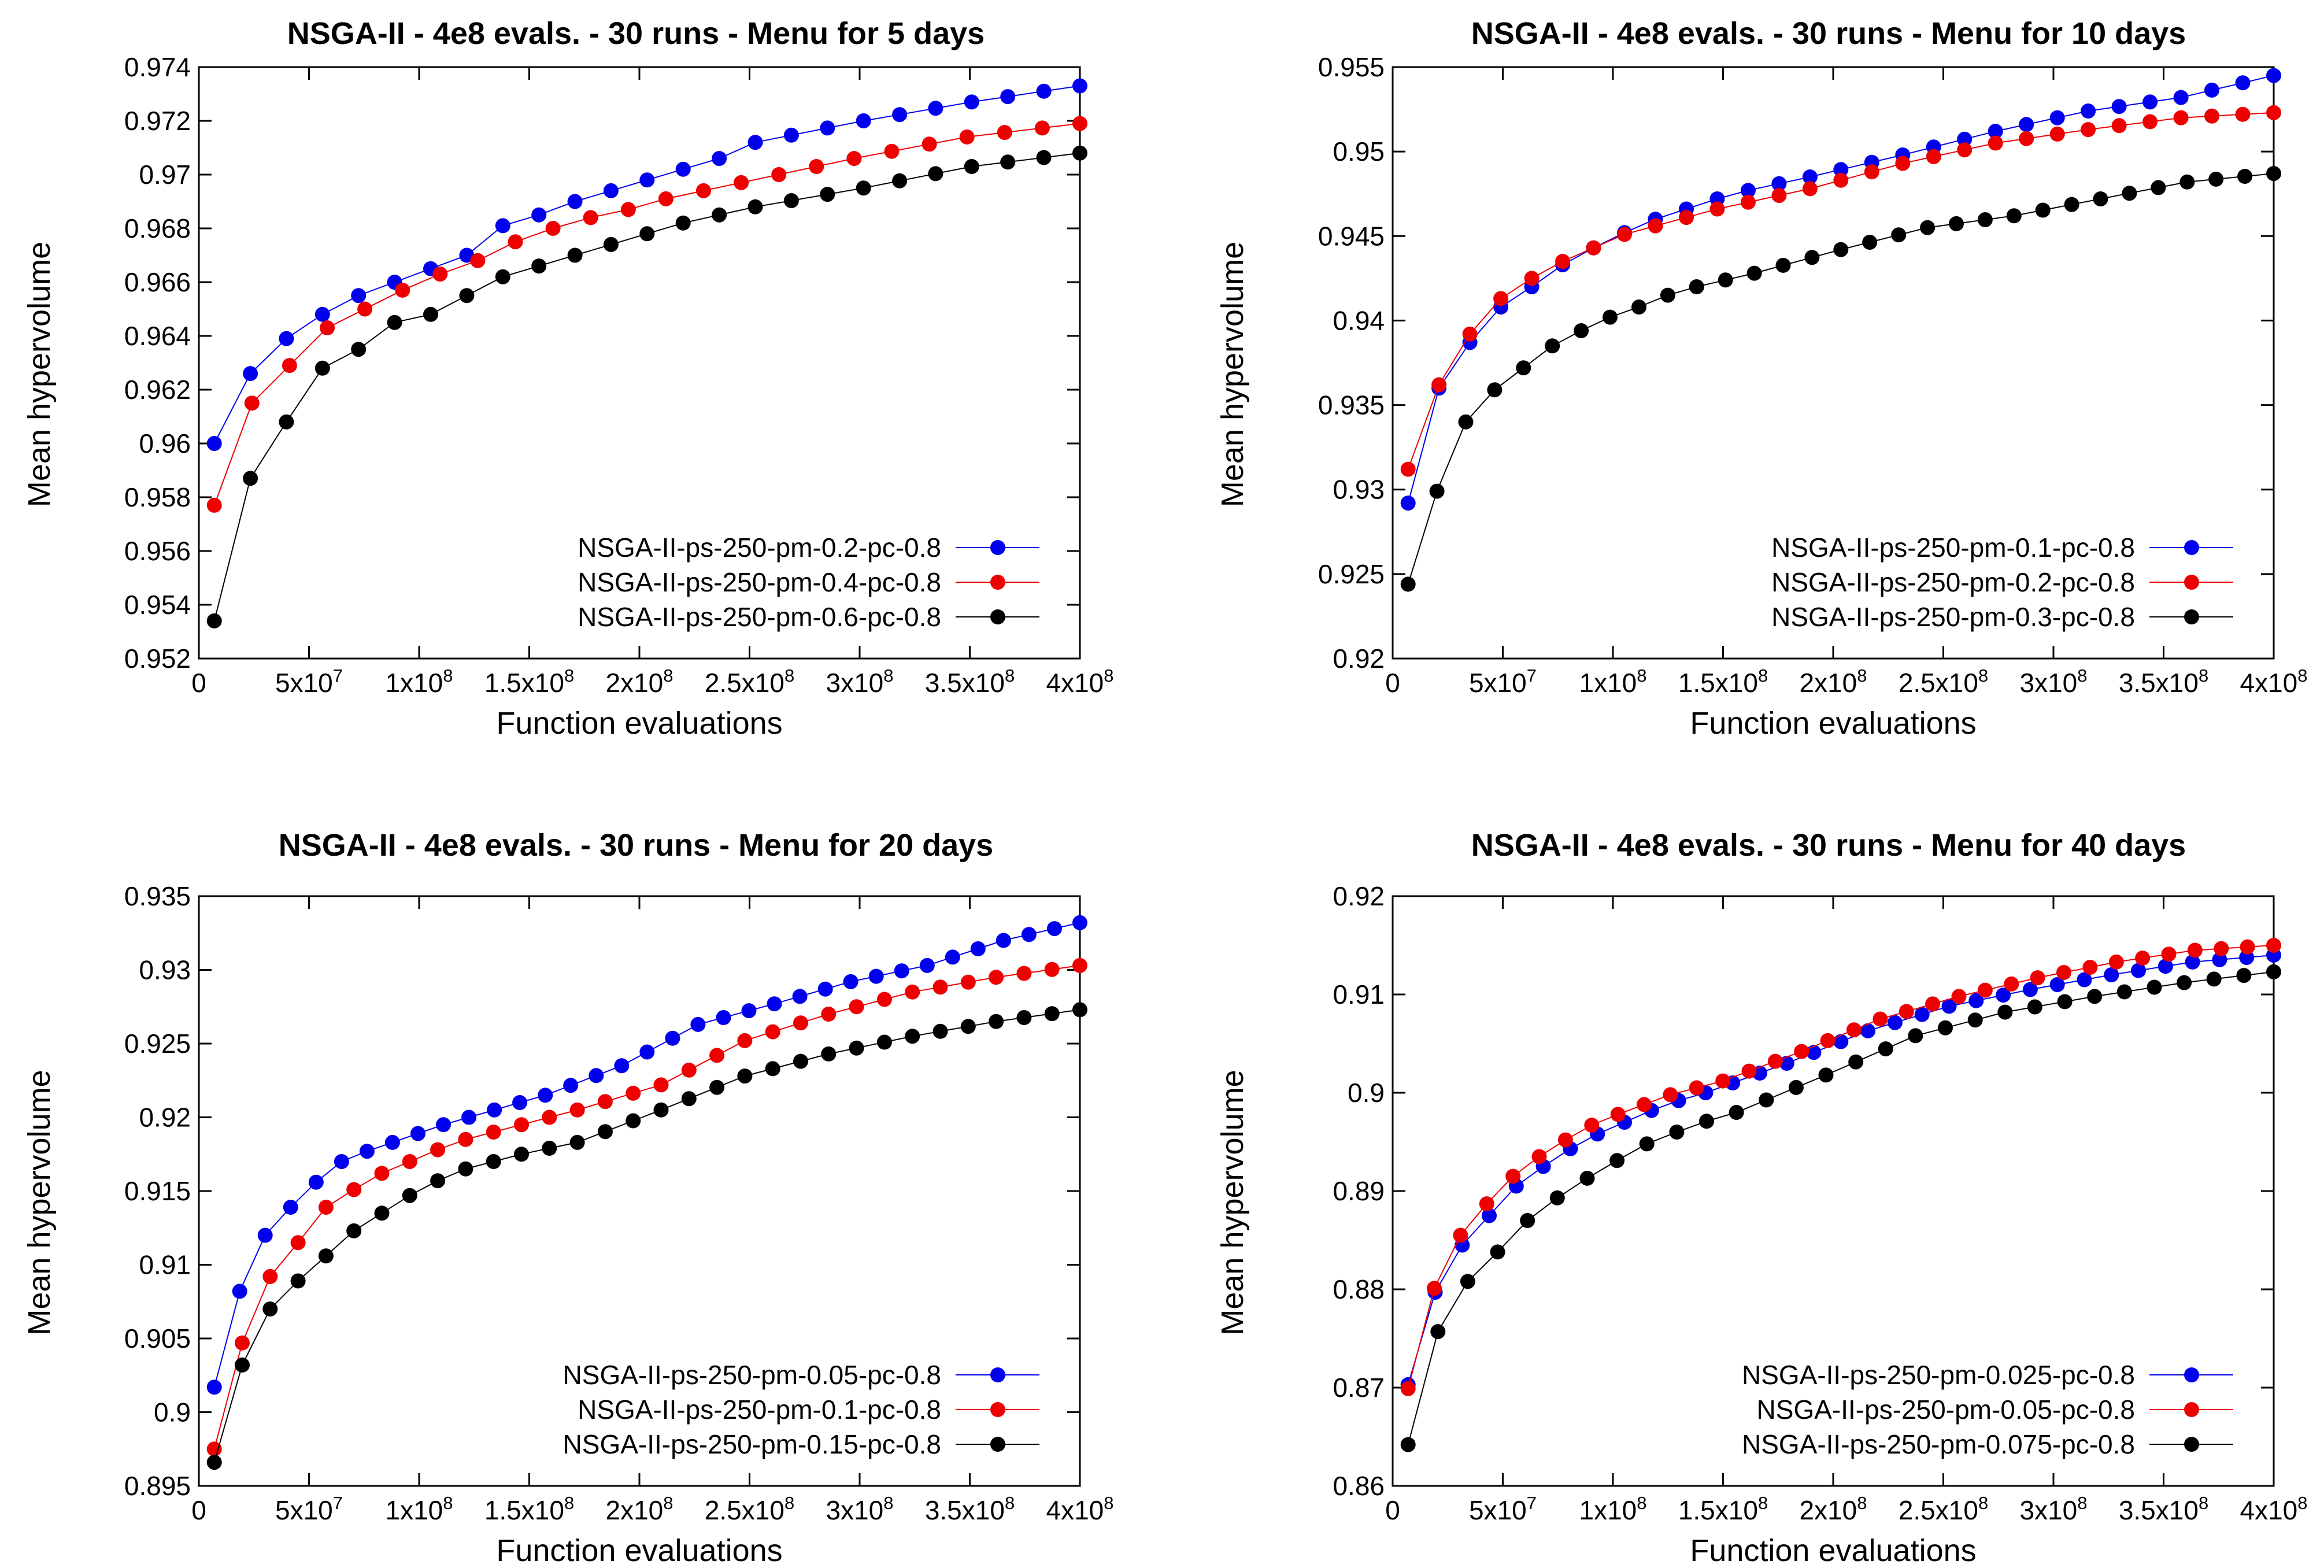 Image resolution: width=2324 pixels, height=1568 pixels. Describe the element at coordinates (165, 1265) in the screenshot. I see `y-tick-label: 0.91` at that location.